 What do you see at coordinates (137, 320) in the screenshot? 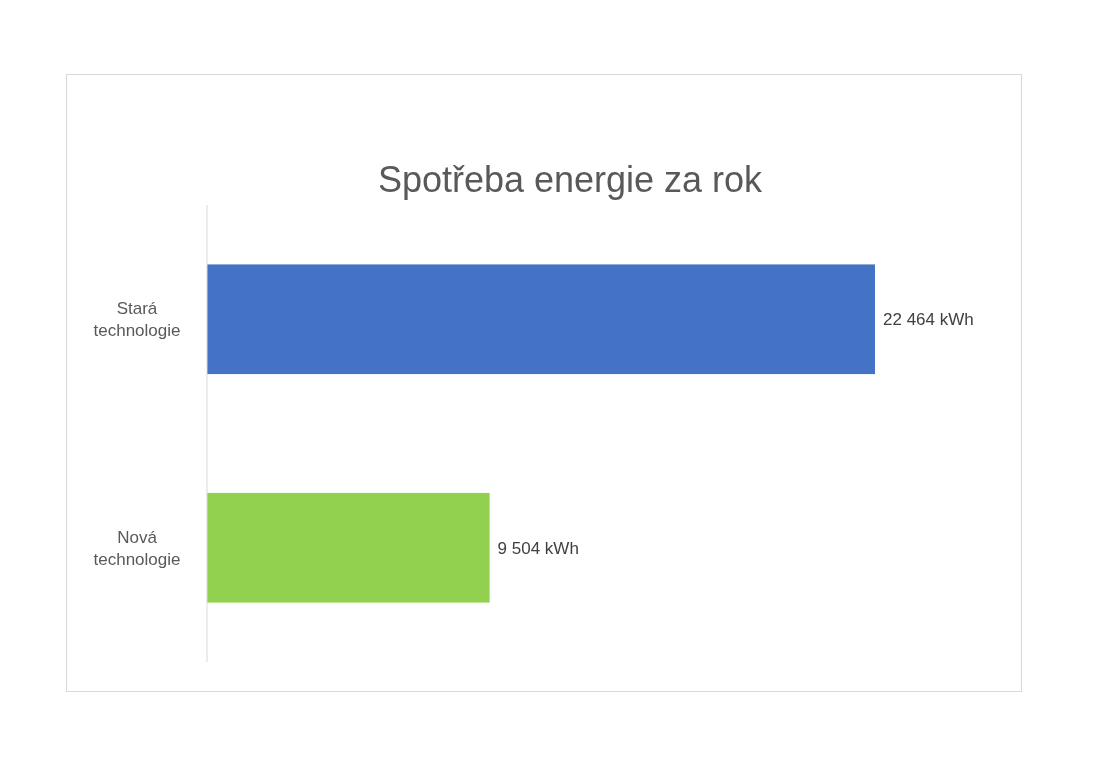
I see `y-tick-label: Stará technologie` at bounding box center [137, 320].